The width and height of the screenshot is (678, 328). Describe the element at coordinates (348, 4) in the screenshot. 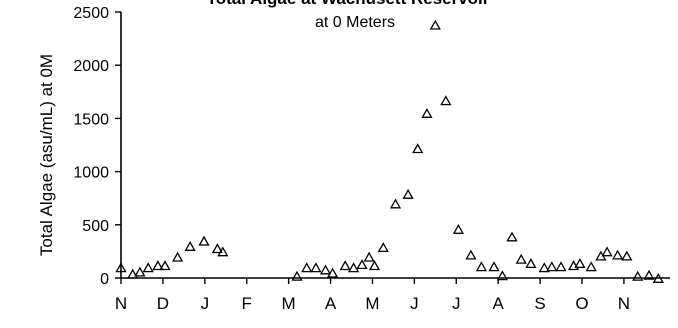

I see `chart-title: Total Algae at Wachusett Reservoir` at that location.